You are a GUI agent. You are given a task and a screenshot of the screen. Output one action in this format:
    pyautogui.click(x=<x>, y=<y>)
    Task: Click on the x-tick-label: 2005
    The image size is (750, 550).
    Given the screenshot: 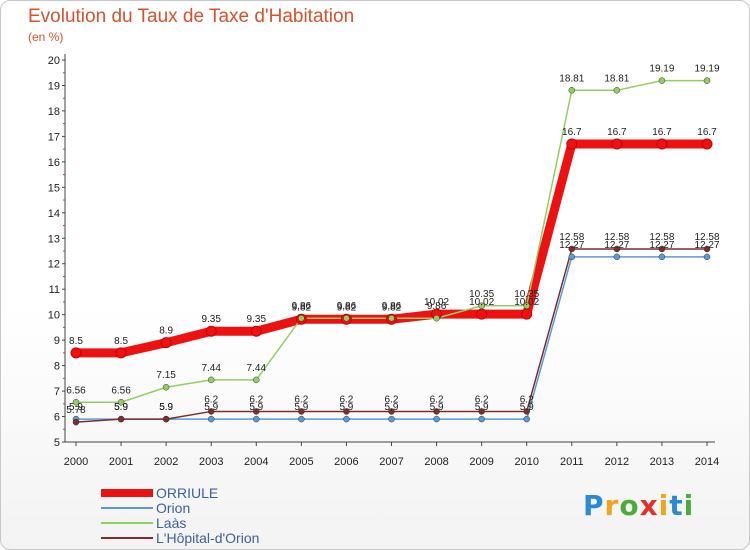 What is the action you would take?
    pyautogui.click(x=301, y=462)
    